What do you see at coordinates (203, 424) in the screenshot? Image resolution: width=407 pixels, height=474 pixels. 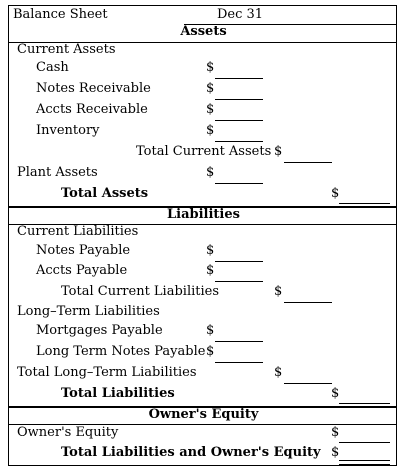 I see `equity-heading-rule` at bounding box center [203, 424].